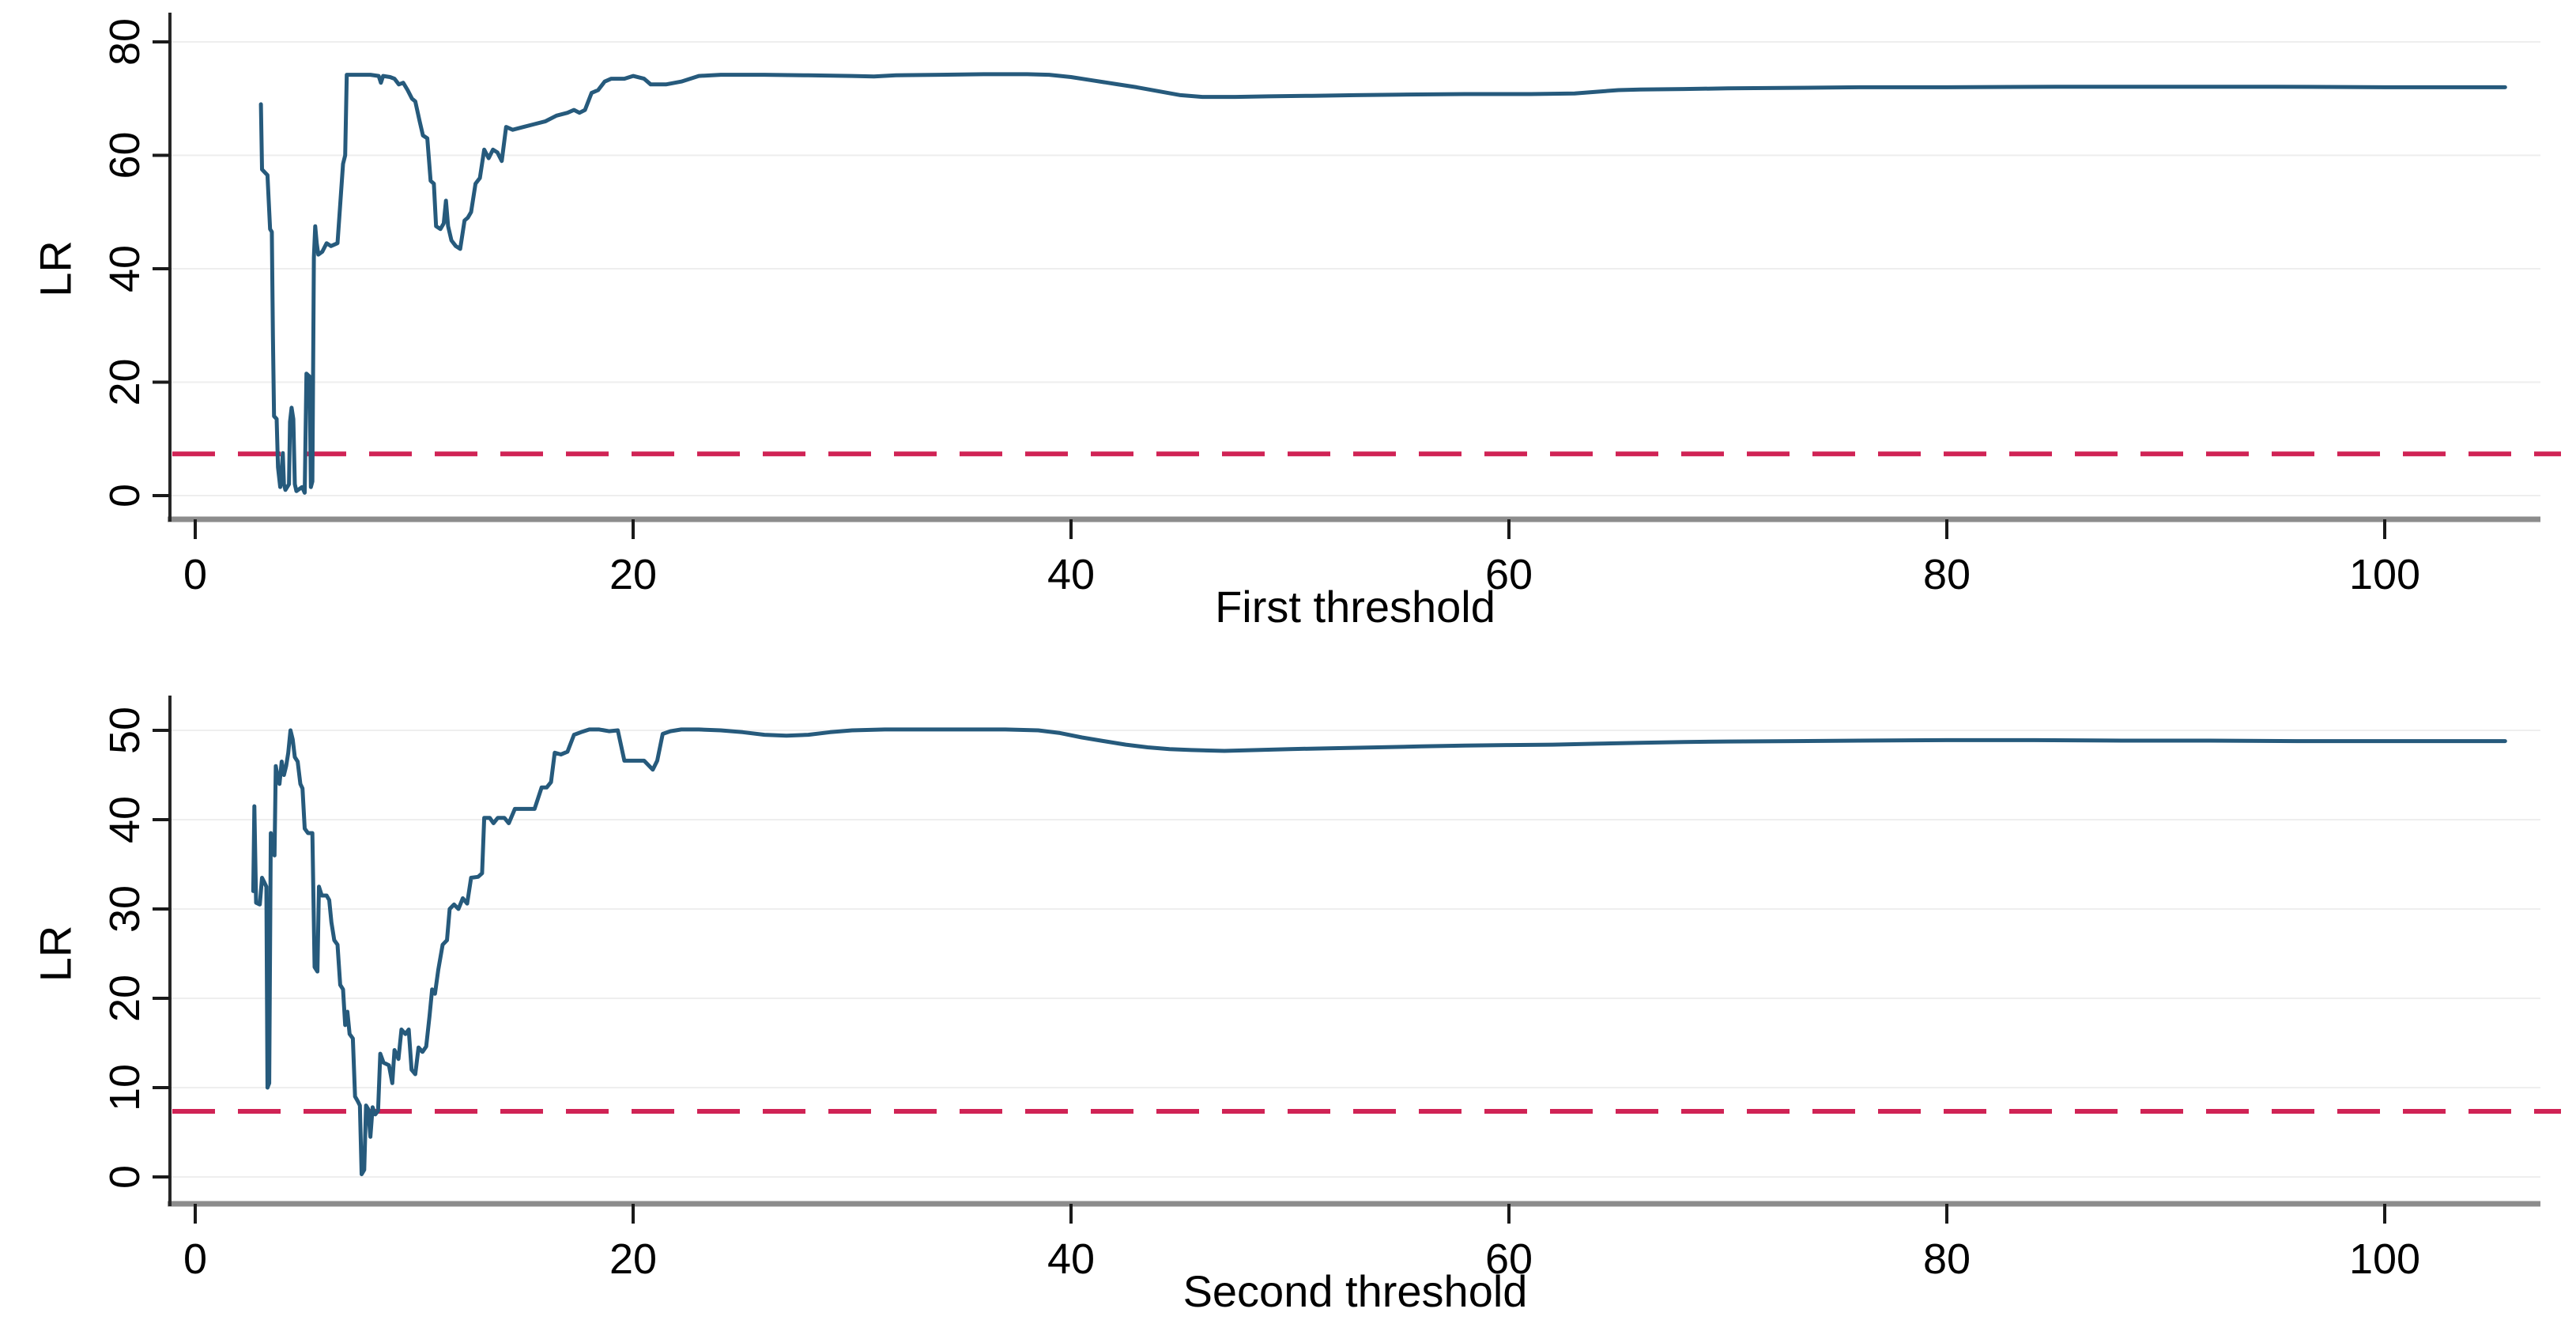 This screenshot has height=1320, width=2576. Describe the element at coordinates (1355, 1291) in the screenshot. I see `x-axis-title: Second threshold` at that location.